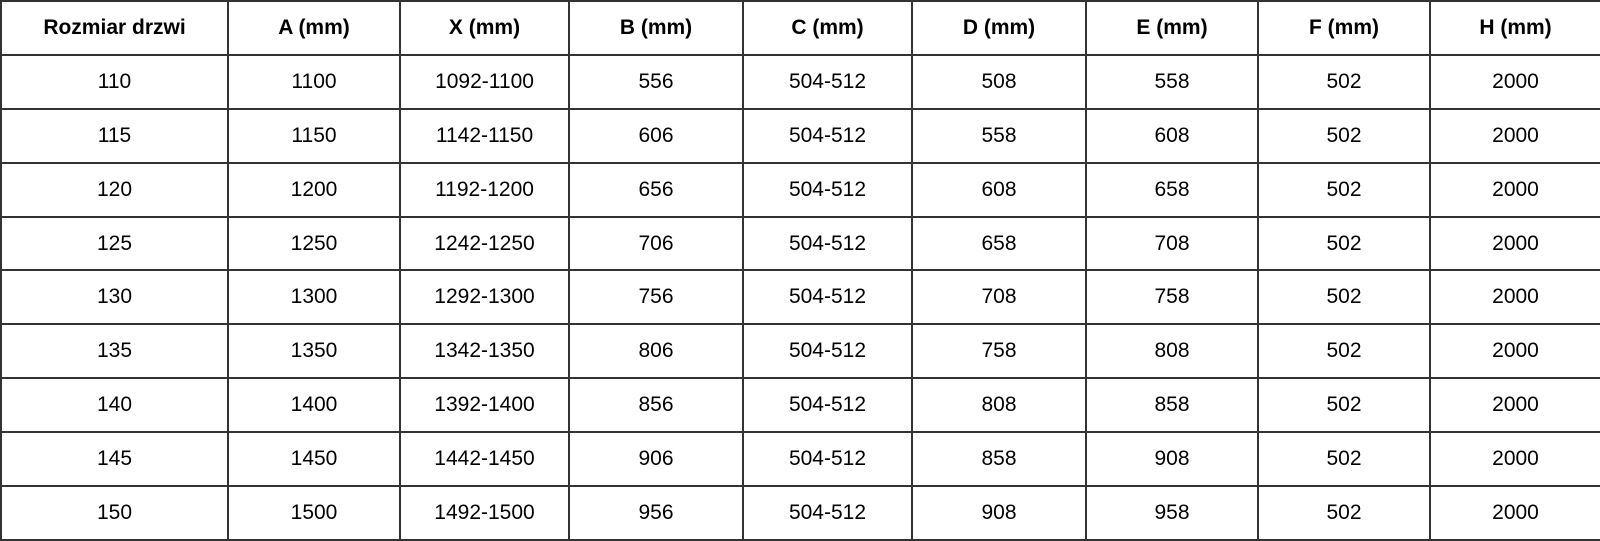 Image resolution: width=1600 pixels, height=541 pixels. I want to click on table-cell: 130, so click(114, 297).